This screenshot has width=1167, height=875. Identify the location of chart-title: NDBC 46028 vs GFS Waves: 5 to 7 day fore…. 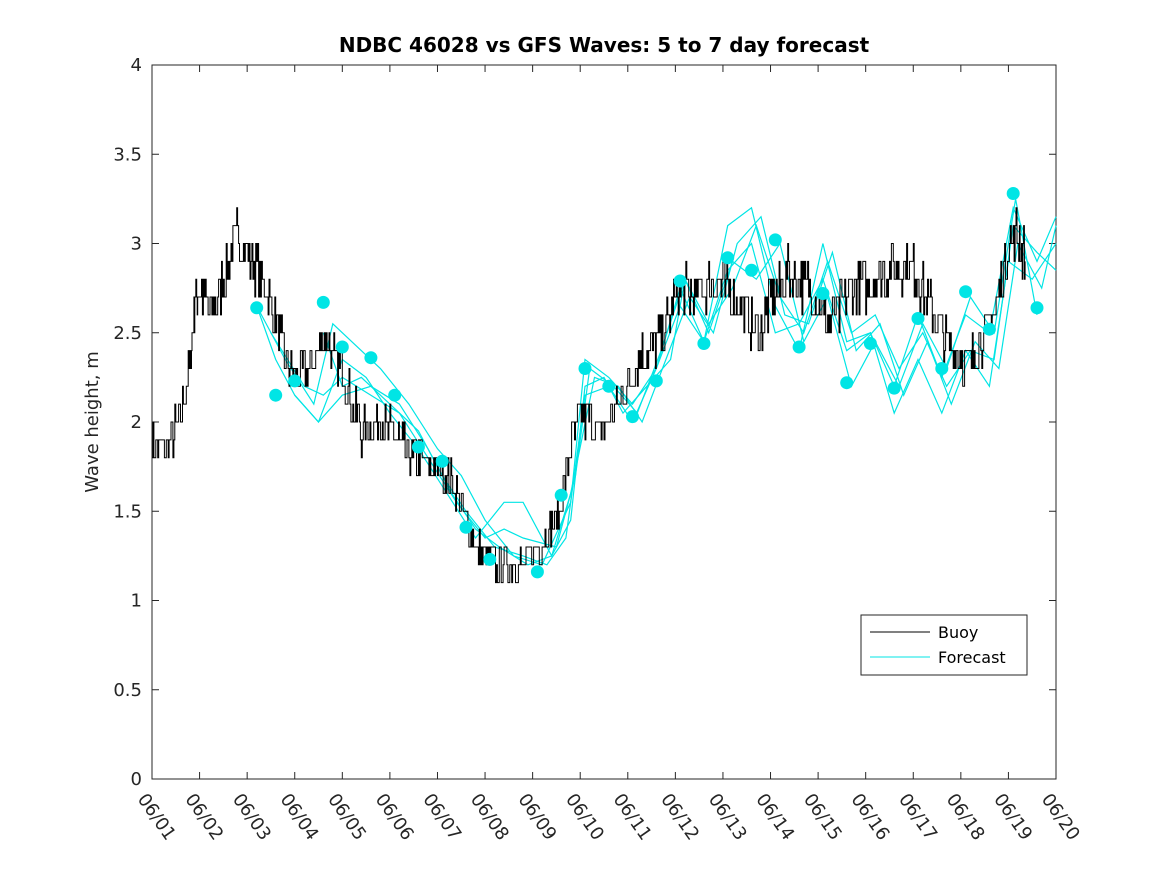
(604, 45).